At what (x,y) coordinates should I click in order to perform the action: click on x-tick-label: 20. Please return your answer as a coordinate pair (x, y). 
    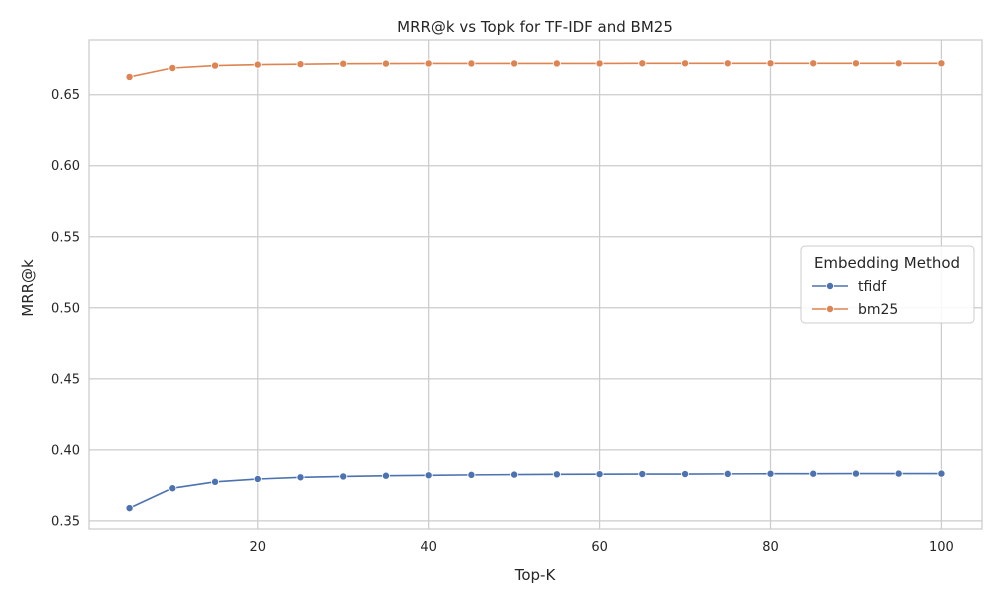
    Looking at the image, I should click on (257, 547).